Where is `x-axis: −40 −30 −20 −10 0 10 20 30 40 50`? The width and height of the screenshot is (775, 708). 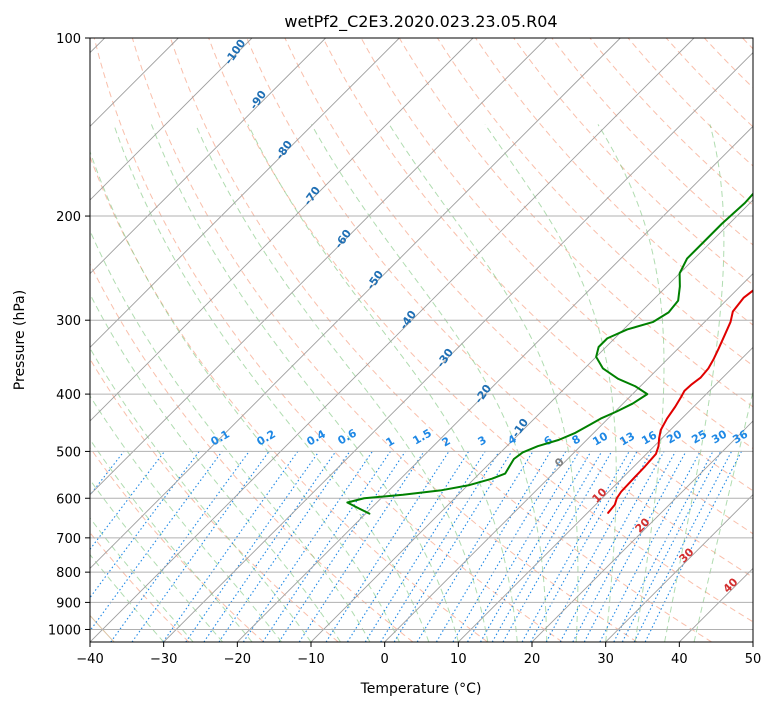
x-axis: −40 −30 −20 −10 0 10 20 30 40 50 is located at coordinates (418, 654).